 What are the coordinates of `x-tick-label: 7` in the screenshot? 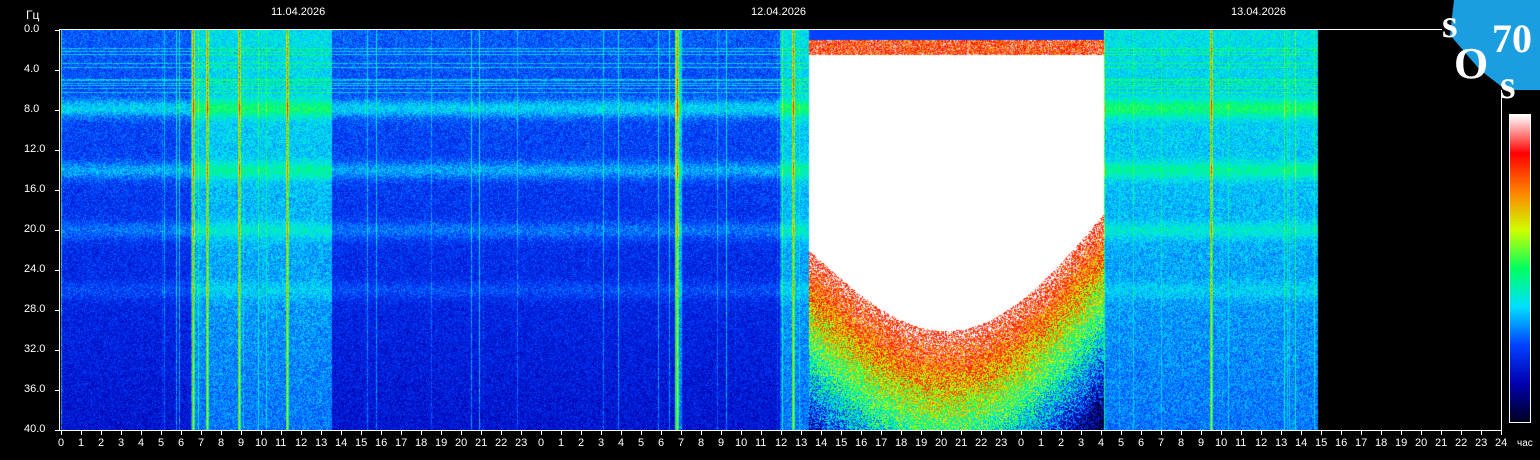 It's located at (201, 443).